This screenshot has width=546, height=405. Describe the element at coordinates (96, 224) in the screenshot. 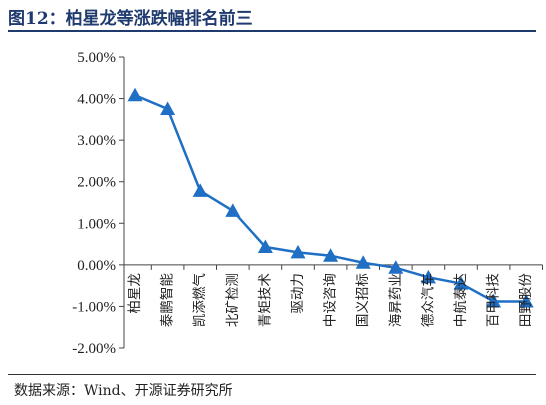

I see `y-tick-label: 1.00%` at that location.